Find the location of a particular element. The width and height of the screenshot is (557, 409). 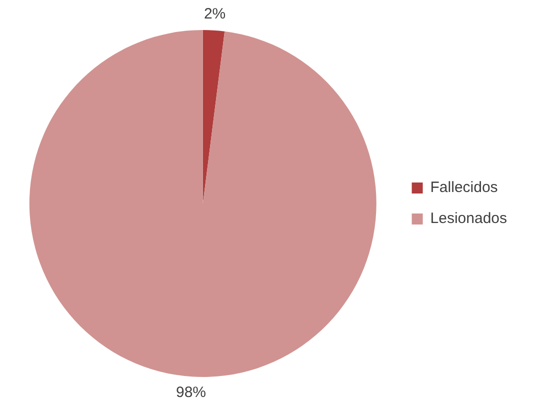

data-label: 98% is located at coordinates (191, 392).